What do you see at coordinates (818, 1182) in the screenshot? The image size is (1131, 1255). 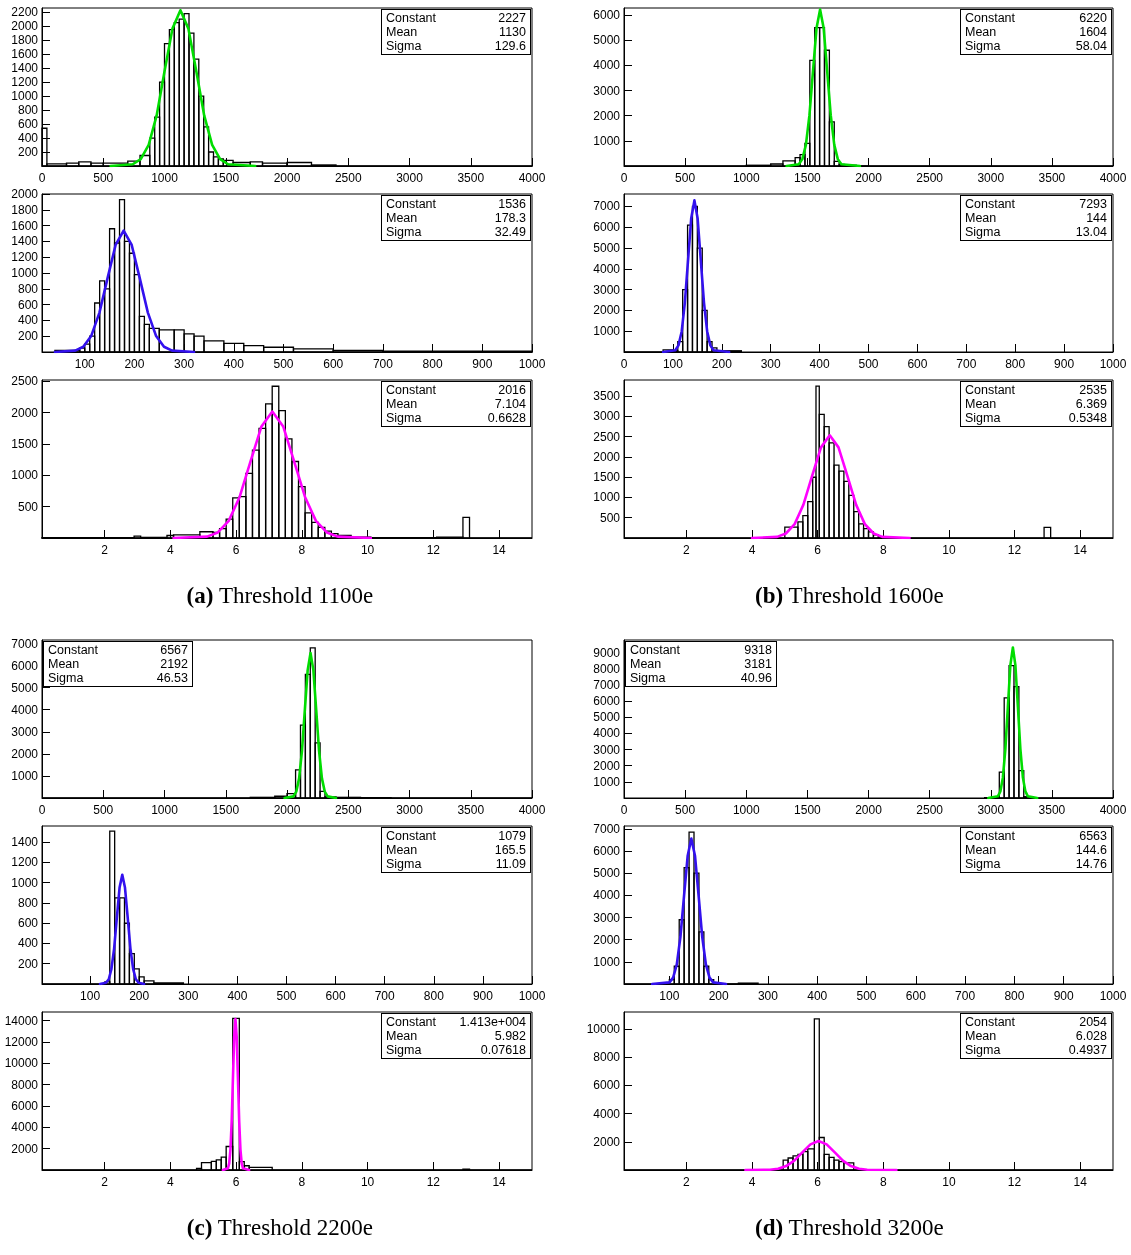 I see `x-tick-label: 6` at bounding box center [818, 1182].